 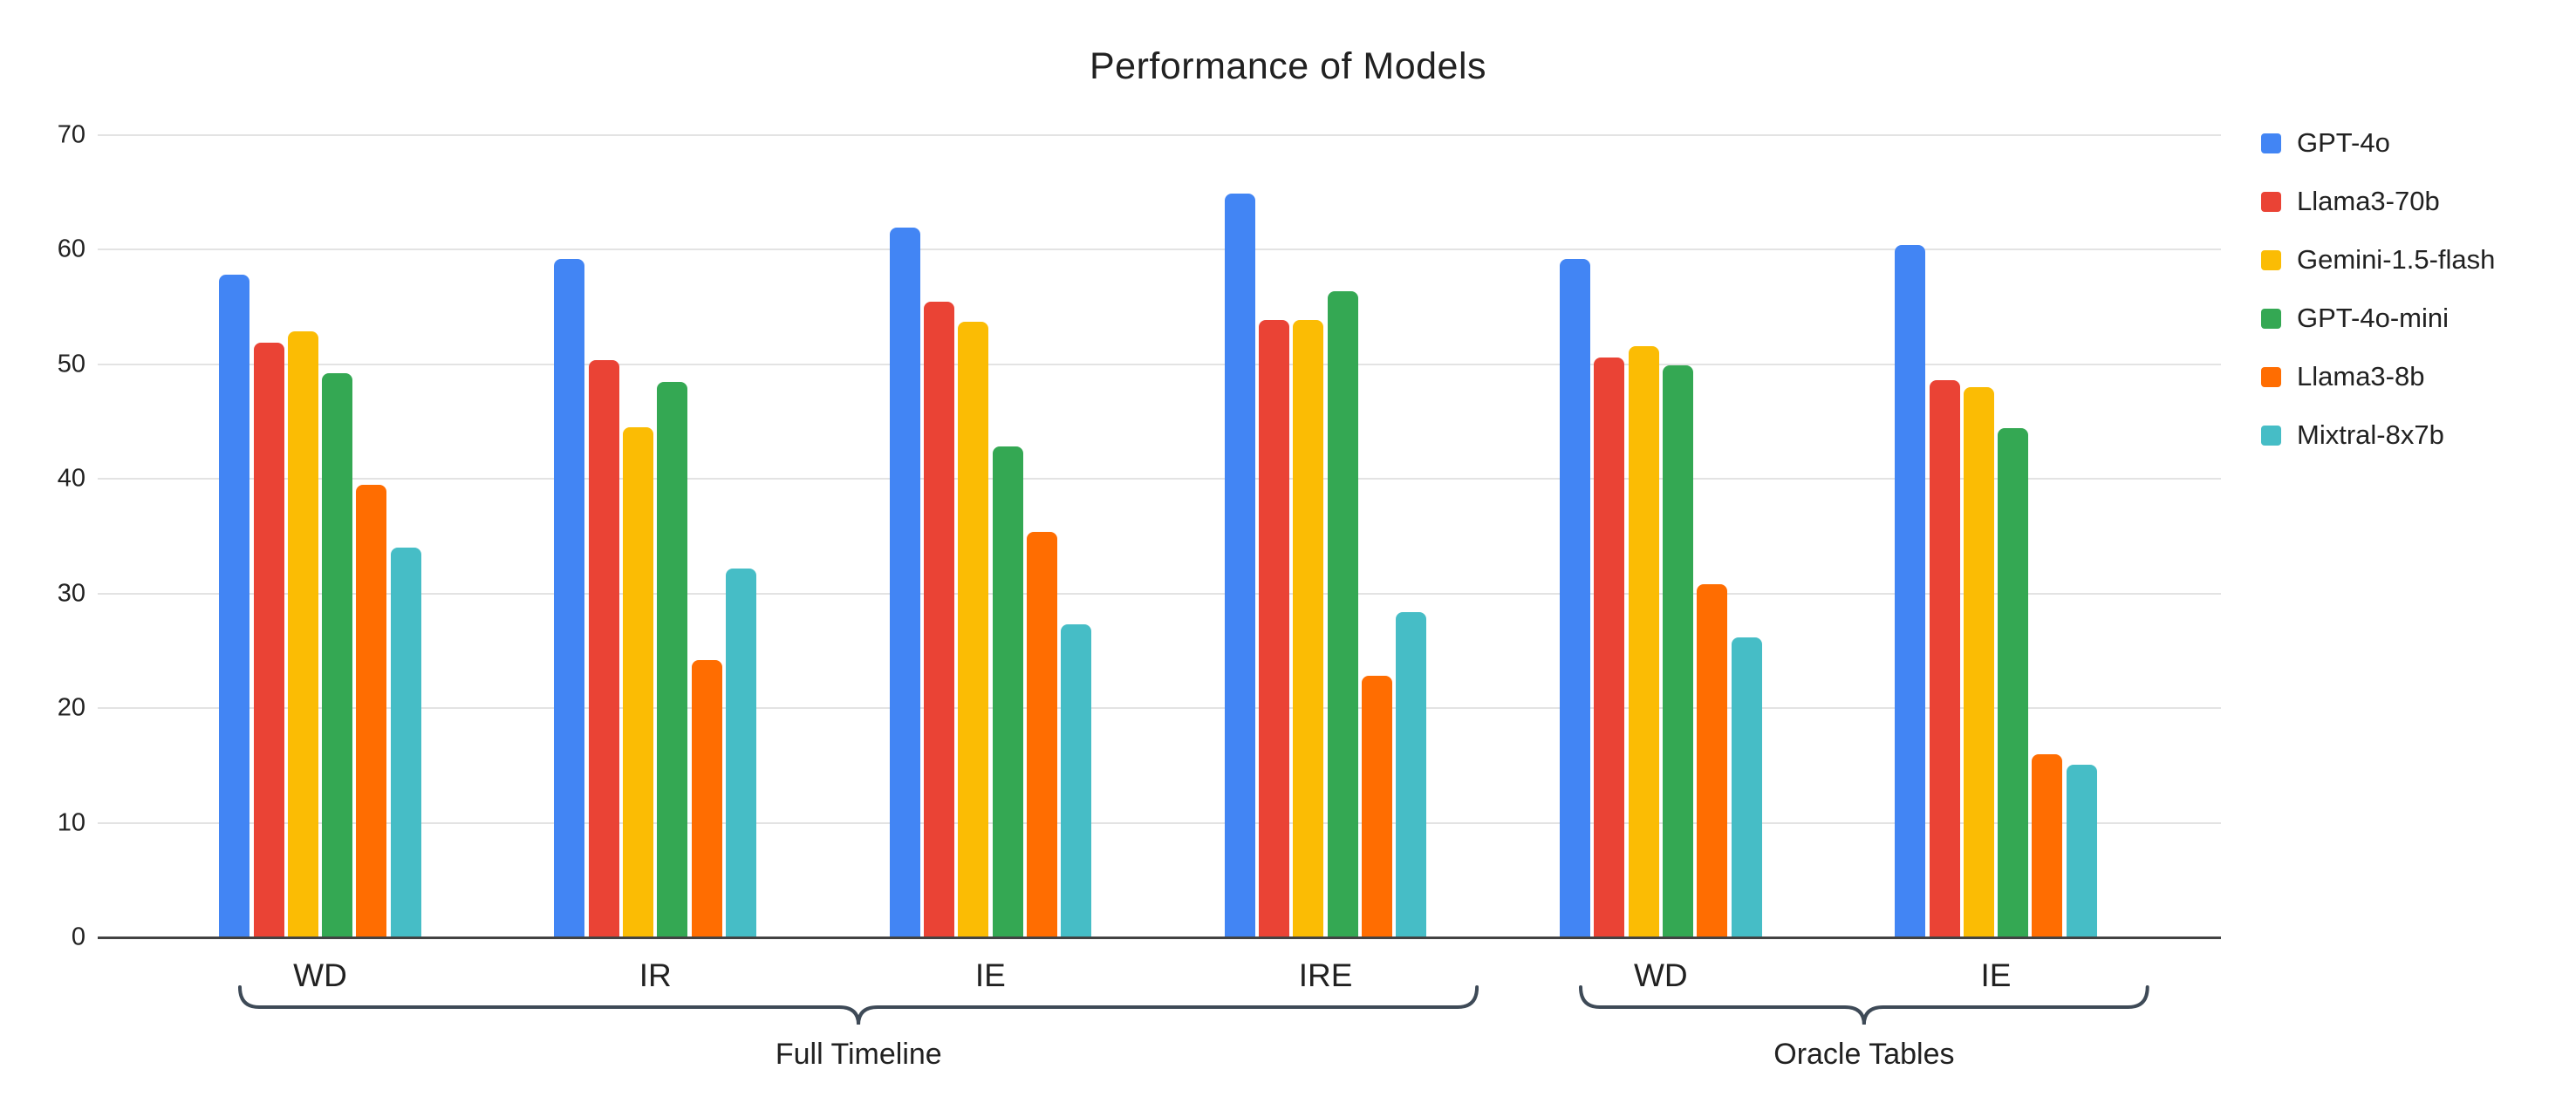 What do you see at coordinates (858, 1054) in the screenshot?
I see `group-label: Full Timeline` at bounding box center [858, 1054].